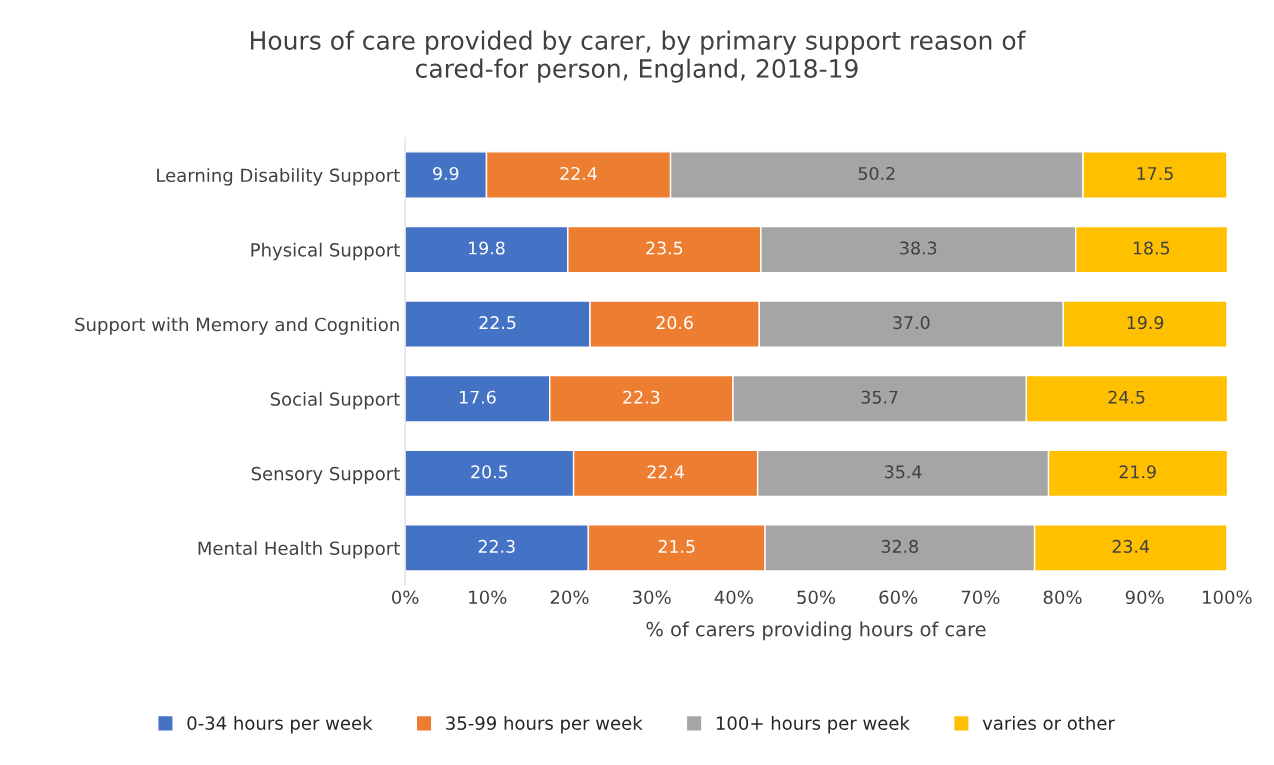 This screenshot has height=765, width=1274. Describe the element at coordinates (446, 173) in the screenshot. I see `data-label: 9.9` at that location.